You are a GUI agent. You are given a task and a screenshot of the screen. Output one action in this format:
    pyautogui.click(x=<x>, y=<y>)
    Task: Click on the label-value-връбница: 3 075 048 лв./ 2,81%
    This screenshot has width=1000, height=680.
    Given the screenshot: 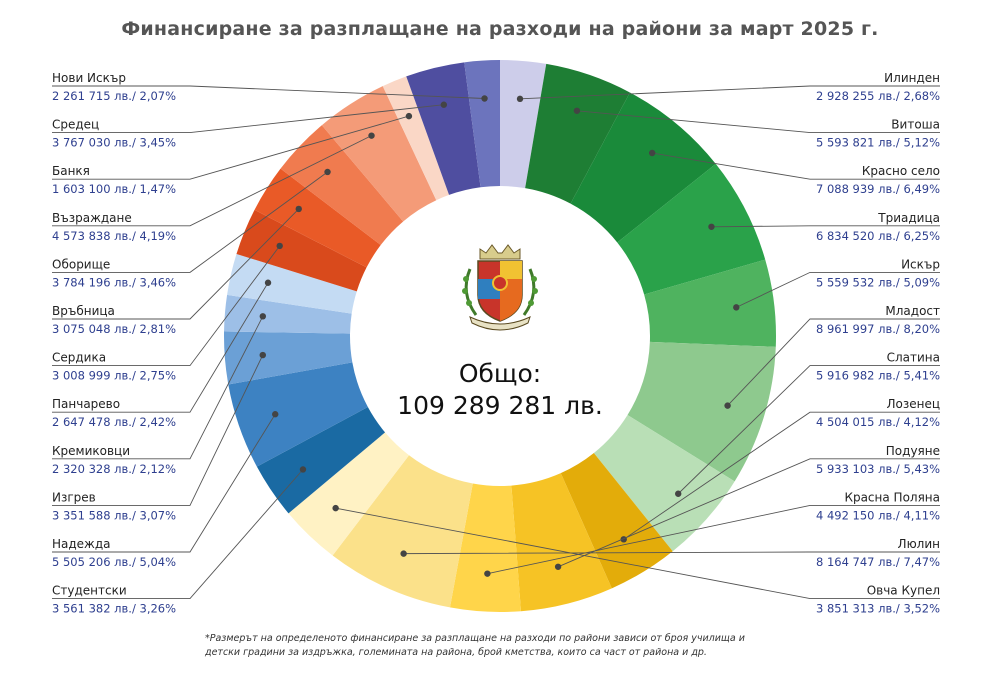 What is the action you would take?
    pyautogui.click(x=114, y=329)
    